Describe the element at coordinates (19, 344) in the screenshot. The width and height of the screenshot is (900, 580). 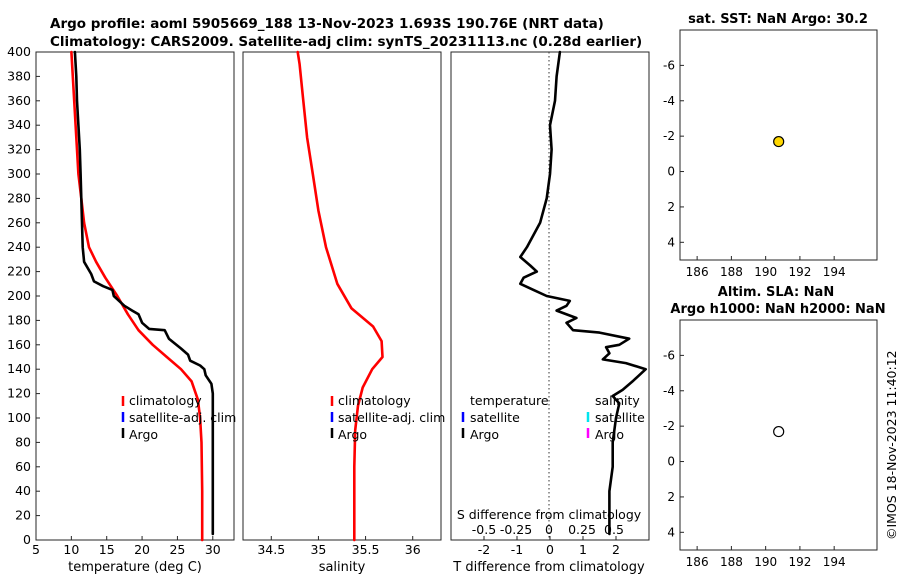
I see `y-tick-label: 160` at that location.